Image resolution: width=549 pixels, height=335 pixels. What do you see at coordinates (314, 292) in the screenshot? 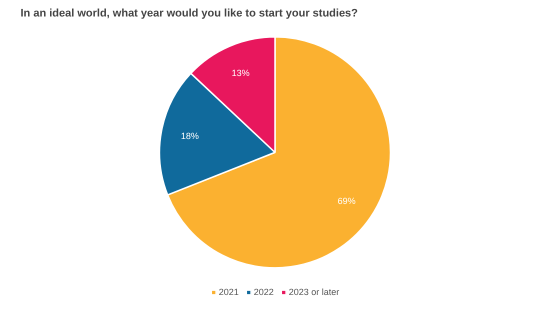
I see `legend-label: 2023 or later` at bounding box center [314, 292].